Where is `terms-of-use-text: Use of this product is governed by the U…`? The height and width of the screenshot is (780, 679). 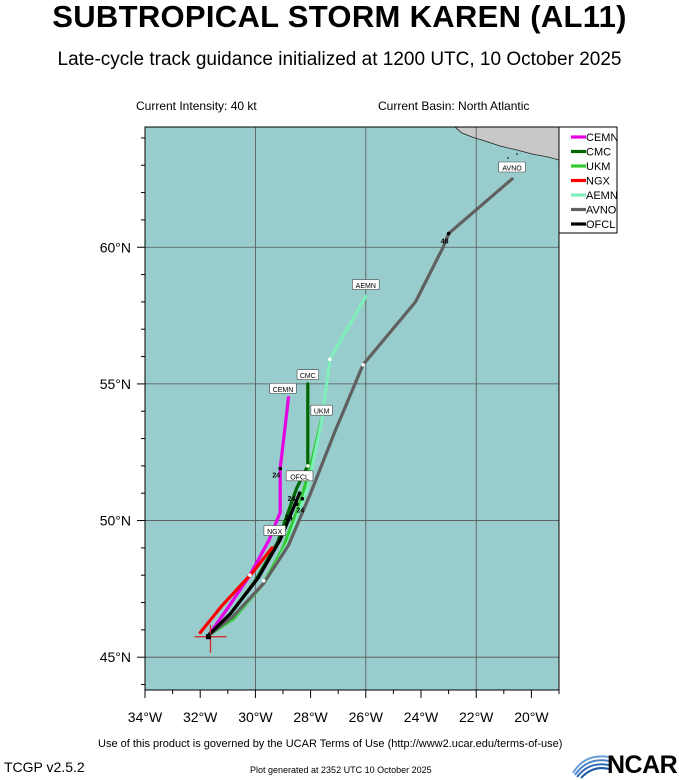
terms-of-use-text: Use of this product is governed by the U… is located at coordinates (330, 744).